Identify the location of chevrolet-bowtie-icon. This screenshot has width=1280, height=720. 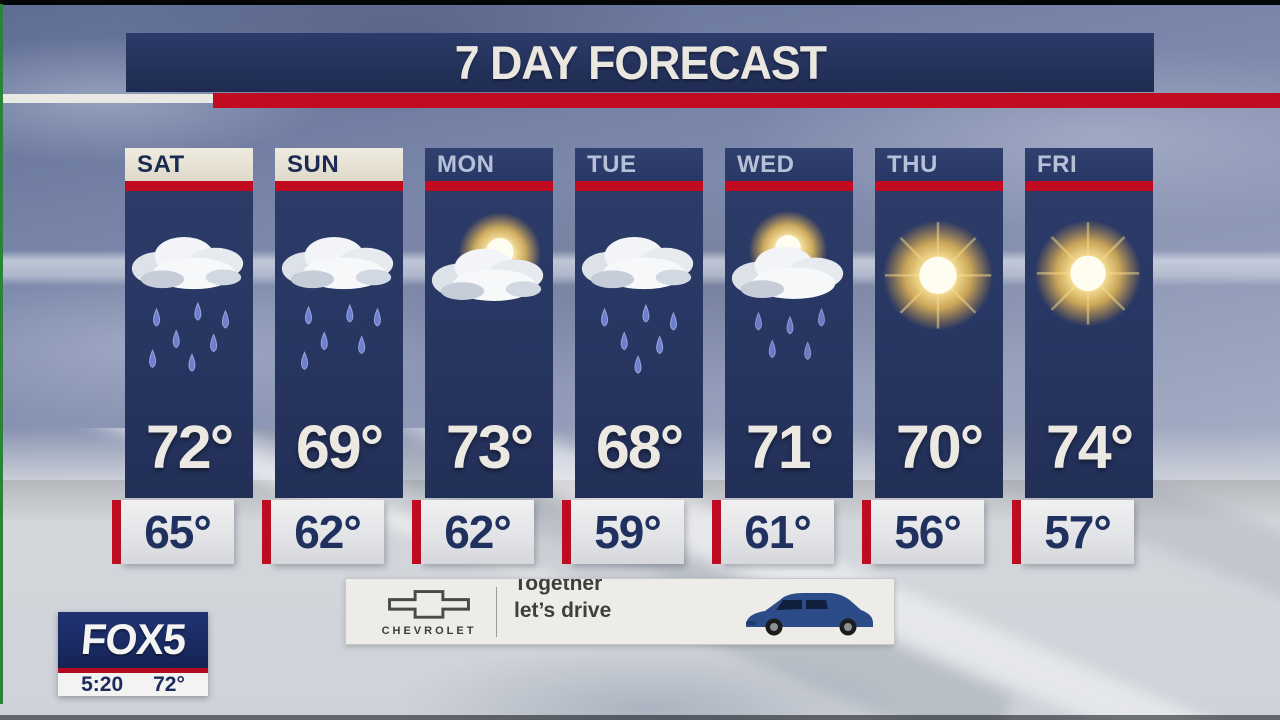
(429, 604).